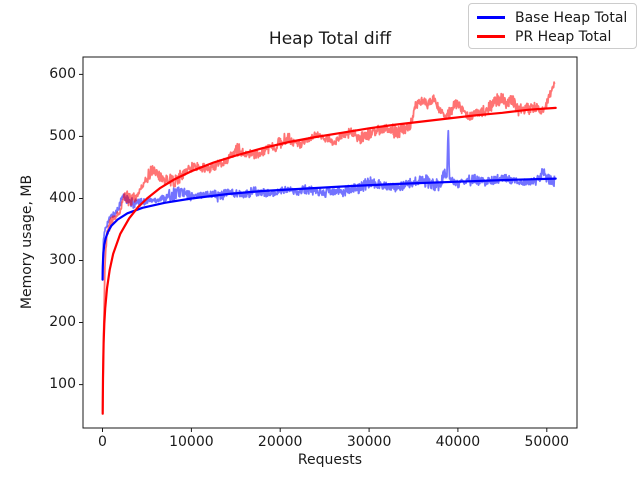  What do you see at coordinates (563, 36) in the screenshot?
I see `legend-label-pr: PR Heap Total` at bounding box center [563, 36].